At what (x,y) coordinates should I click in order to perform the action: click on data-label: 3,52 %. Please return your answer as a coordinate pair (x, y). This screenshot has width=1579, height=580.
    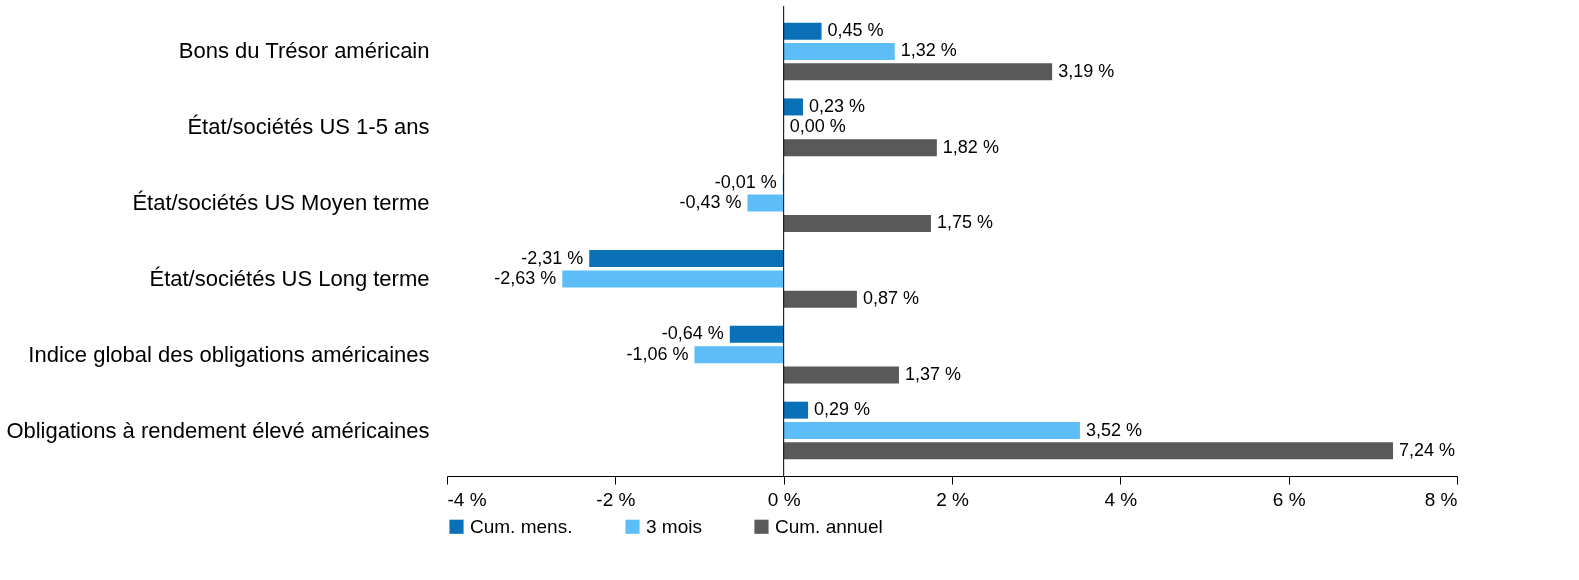
    Looking at the image, I should click on (1113, 429).